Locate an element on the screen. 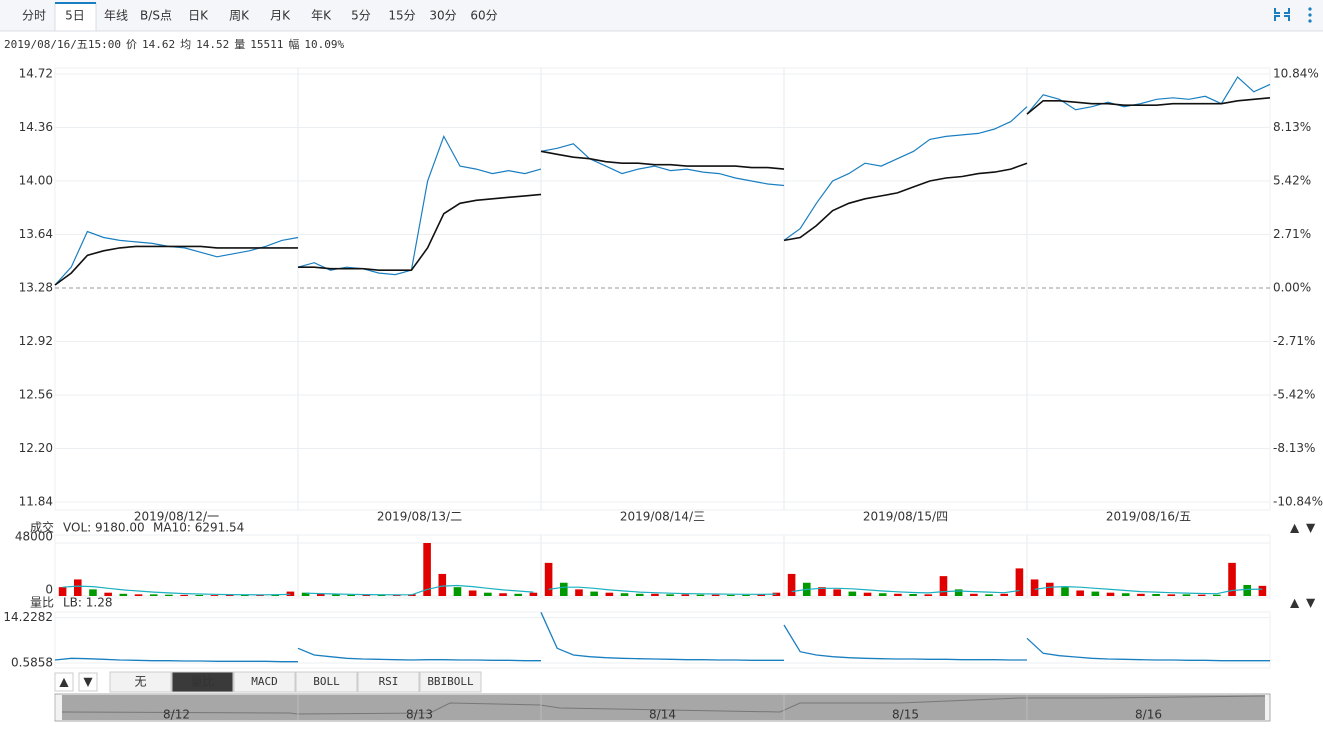 The image size is (1323, 752). down-button-bg is located at coordinates (88, 682).